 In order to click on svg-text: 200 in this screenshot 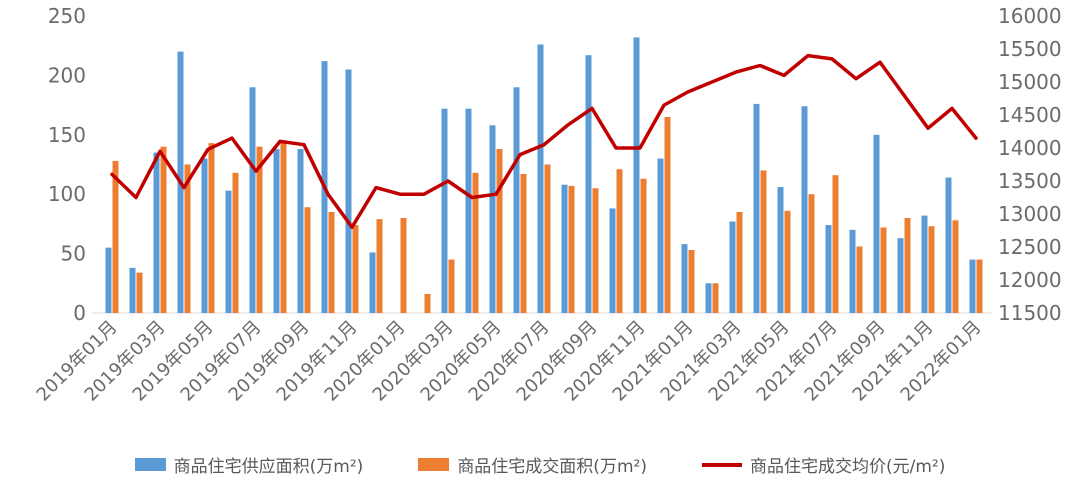, I will do `click(67, 75)`.